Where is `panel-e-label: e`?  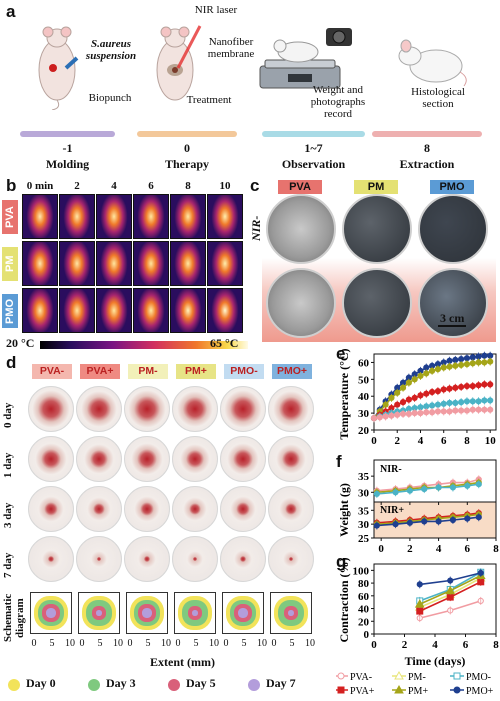
panel-e-label: e is located at coordinates (341, 353).